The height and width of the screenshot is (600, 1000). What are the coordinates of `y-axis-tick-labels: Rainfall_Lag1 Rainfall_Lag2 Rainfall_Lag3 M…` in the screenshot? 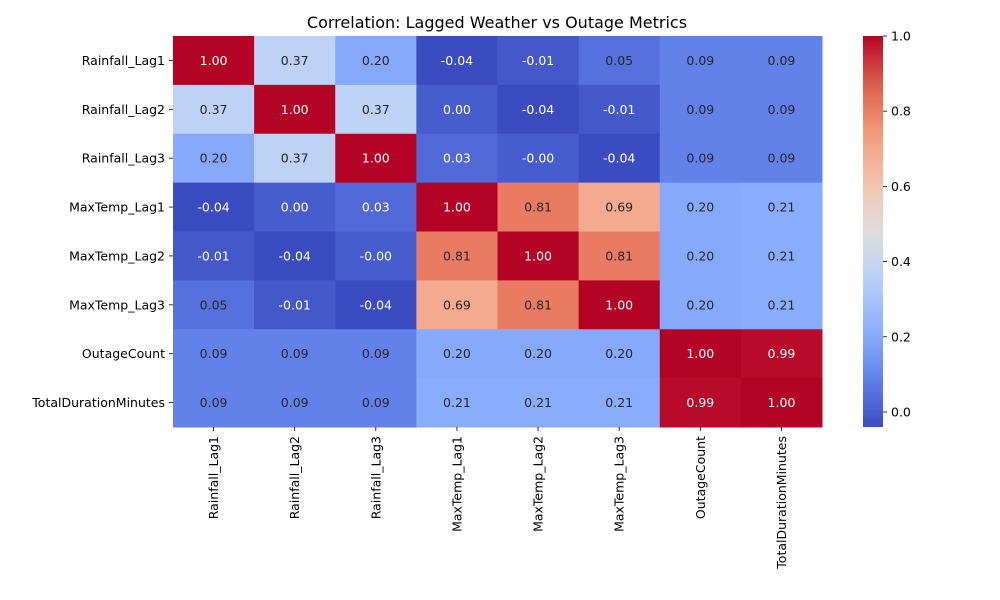 It's located at (102, 231).